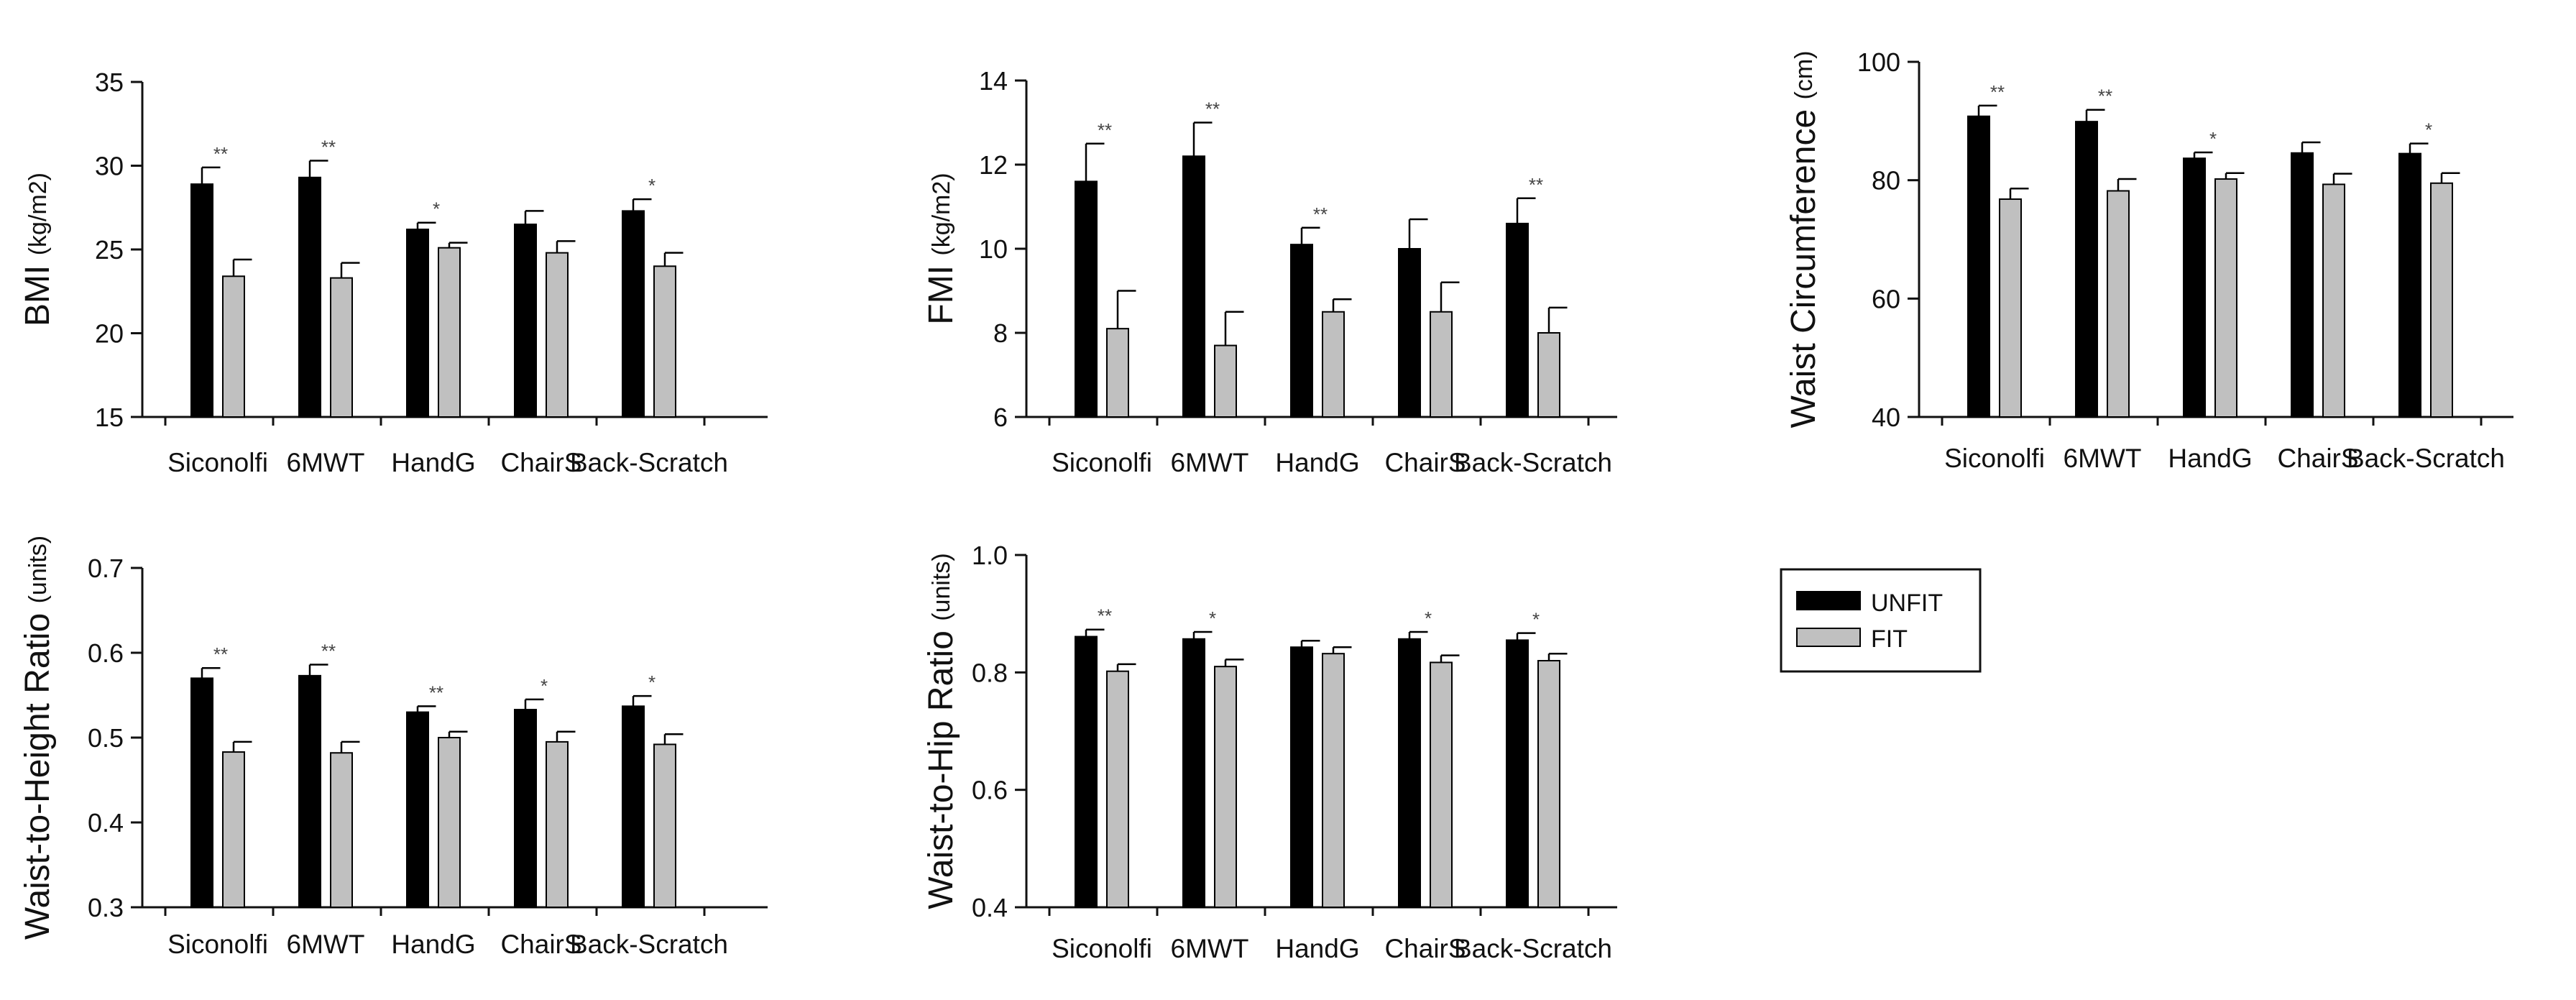  What do you see at coordinates (2426, 458) in the screenshot?
I see `panel3-category-label: Back-Scratch` at bounding box center [2426, 458].